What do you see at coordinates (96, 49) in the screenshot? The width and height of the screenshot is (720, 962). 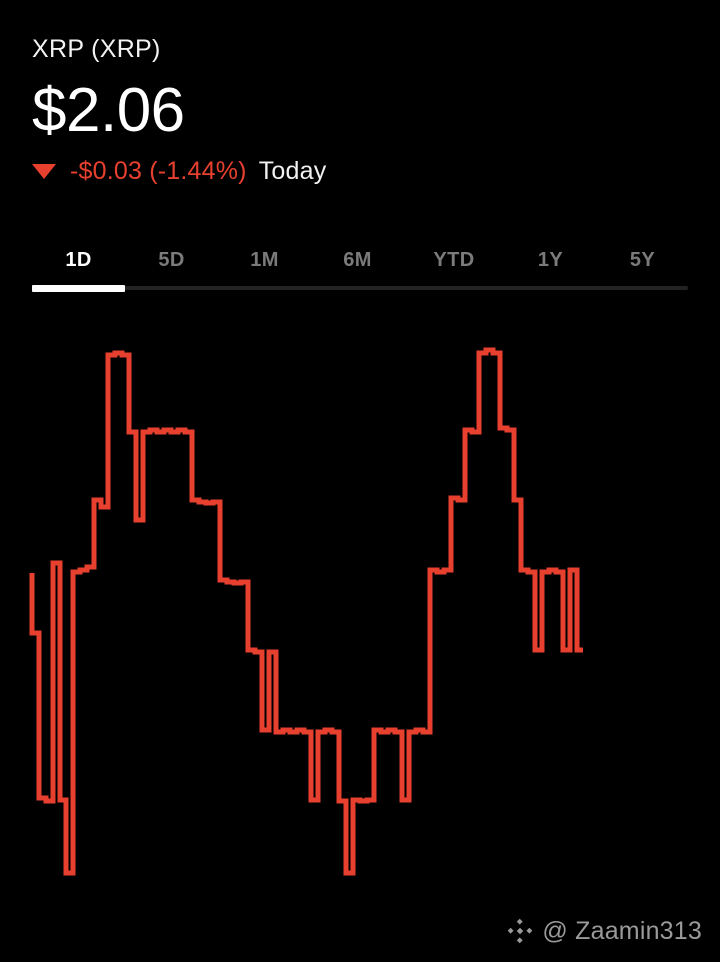 I see `ticker-name: XRP (XRP)` at bounding box center [96, 49].